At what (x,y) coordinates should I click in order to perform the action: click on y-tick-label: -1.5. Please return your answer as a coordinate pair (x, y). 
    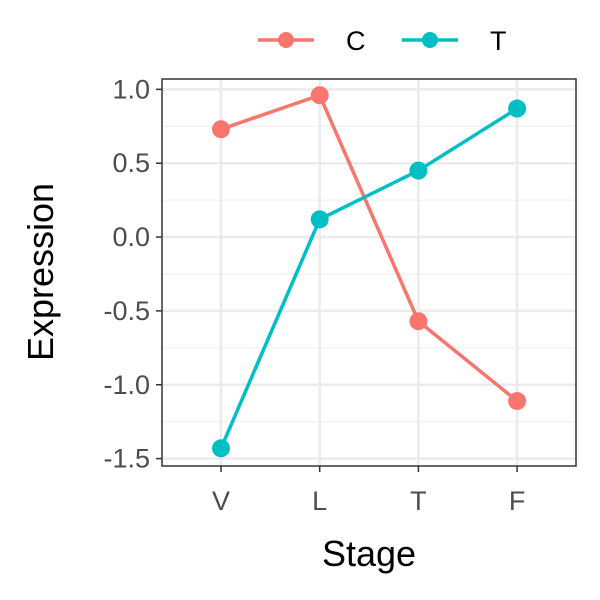
    Looking at the image, I should click on (126, 459).